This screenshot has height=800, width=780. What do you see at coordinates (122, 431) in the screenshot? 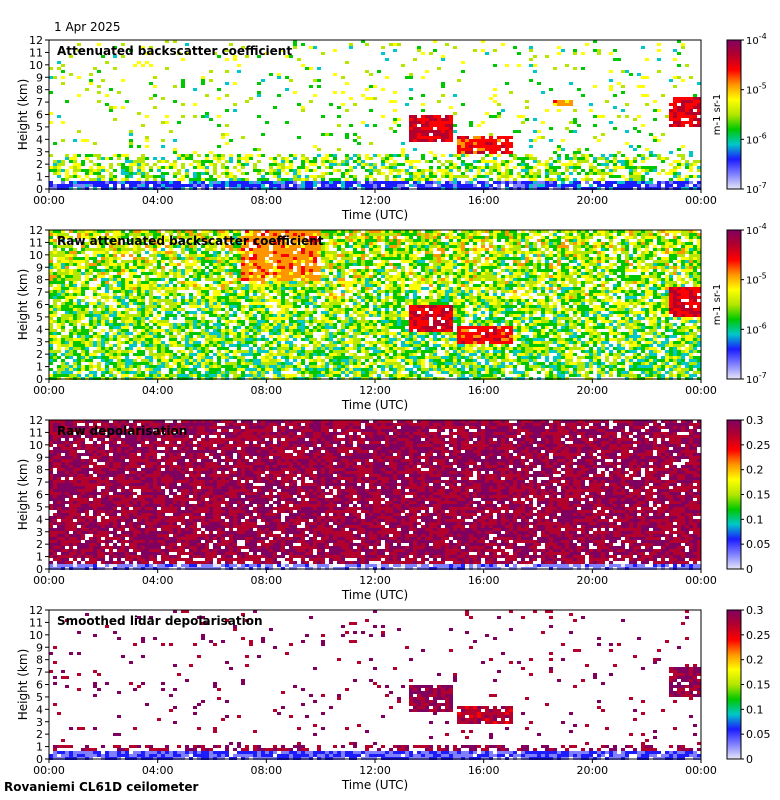
I see `panel-title: Raw depolarisation` at bounding box center [122, 431].